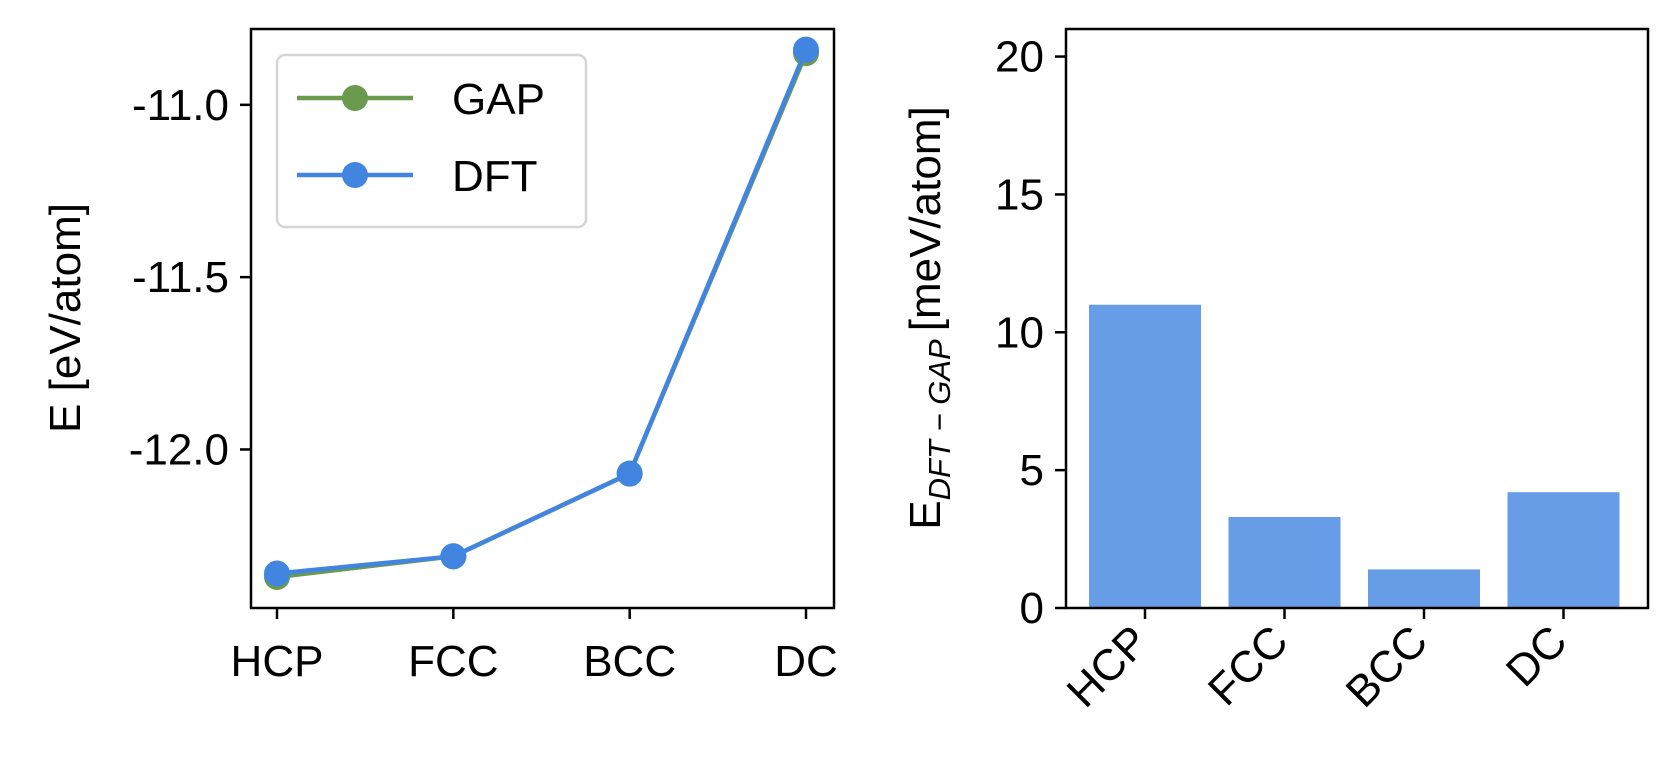 This screenshot has height=782, width=1674. Describe the element at coordinates (1563, 550) in the screenshot. I see `bar-dc` at that location.